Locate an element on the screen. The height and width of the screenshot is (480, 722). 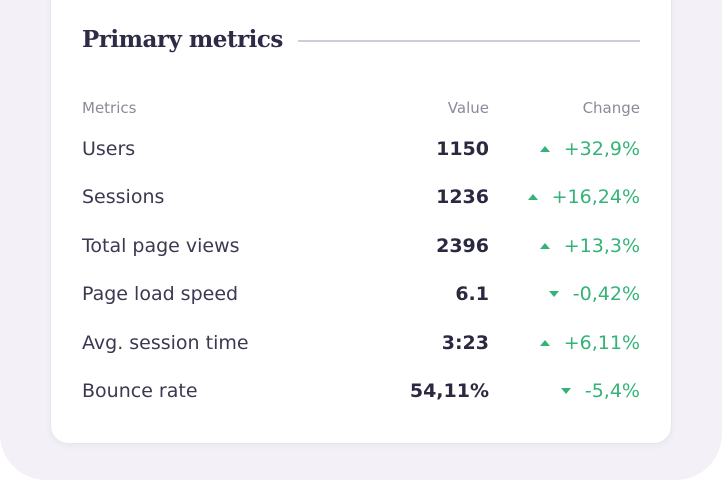
metric-change: -0,42% is located at coordinates (594, 294).